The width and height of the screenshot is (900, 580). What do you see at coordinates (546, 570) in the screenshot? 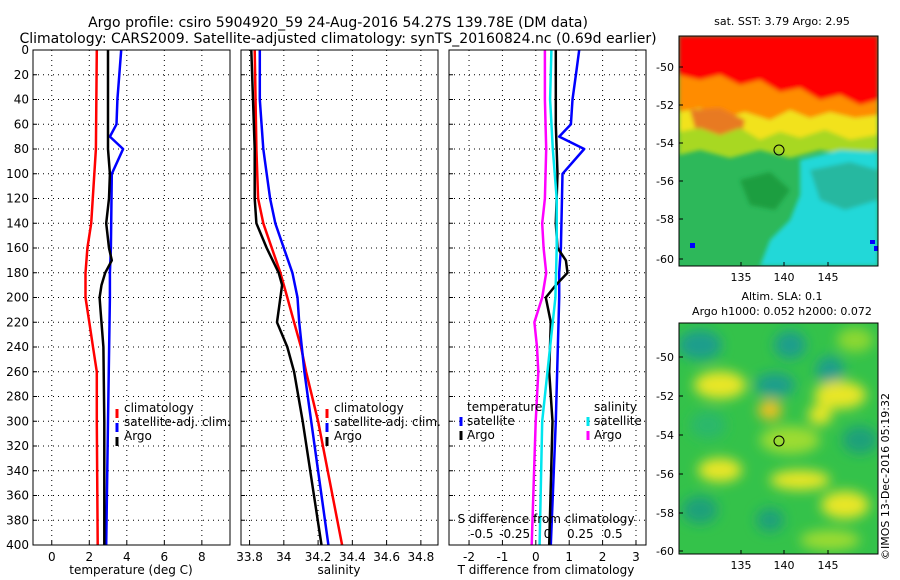
I see `t-diff-x-label: T difference from climatology` at bounding box center [546, 570].